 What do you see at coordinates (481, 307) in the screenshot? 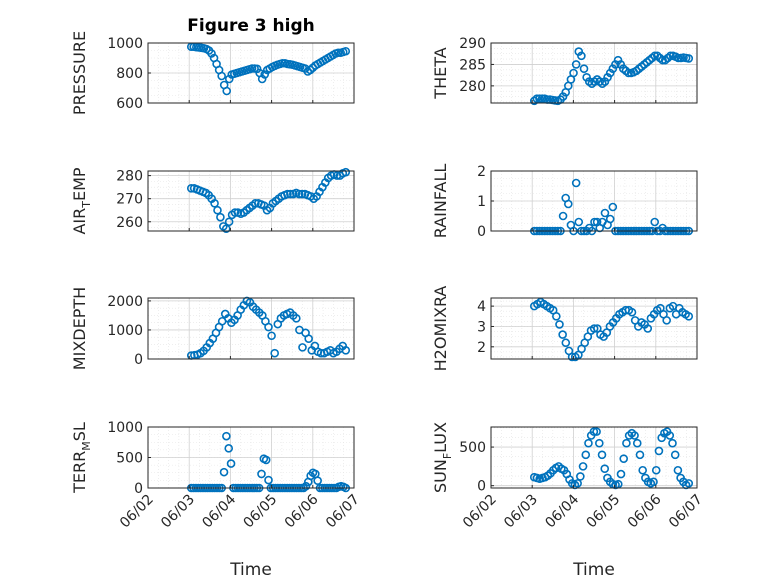
I see `y-tick-label: 4` at bounding box center [481, 307].